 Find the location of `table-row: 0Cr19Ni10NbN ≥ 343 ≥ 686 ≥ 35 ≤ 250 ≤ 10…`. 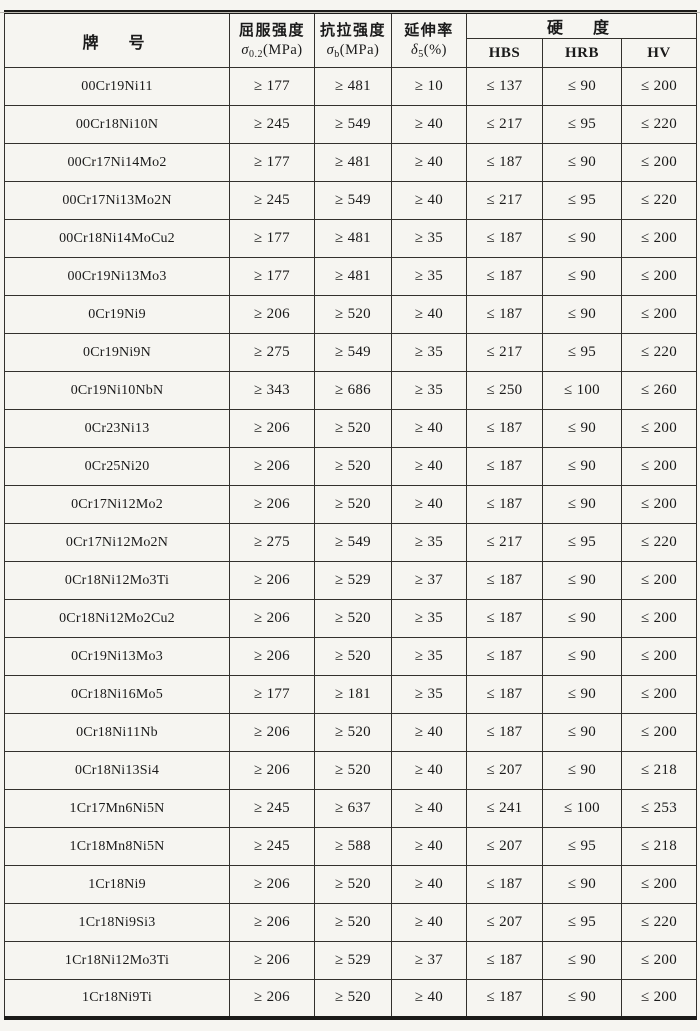

table-row: 0Cr19Ni10NbN ≥ 343 ≥ 686 ≥ 35 ≤ 250 ≤ 10… is located at coordinates (351, 390).